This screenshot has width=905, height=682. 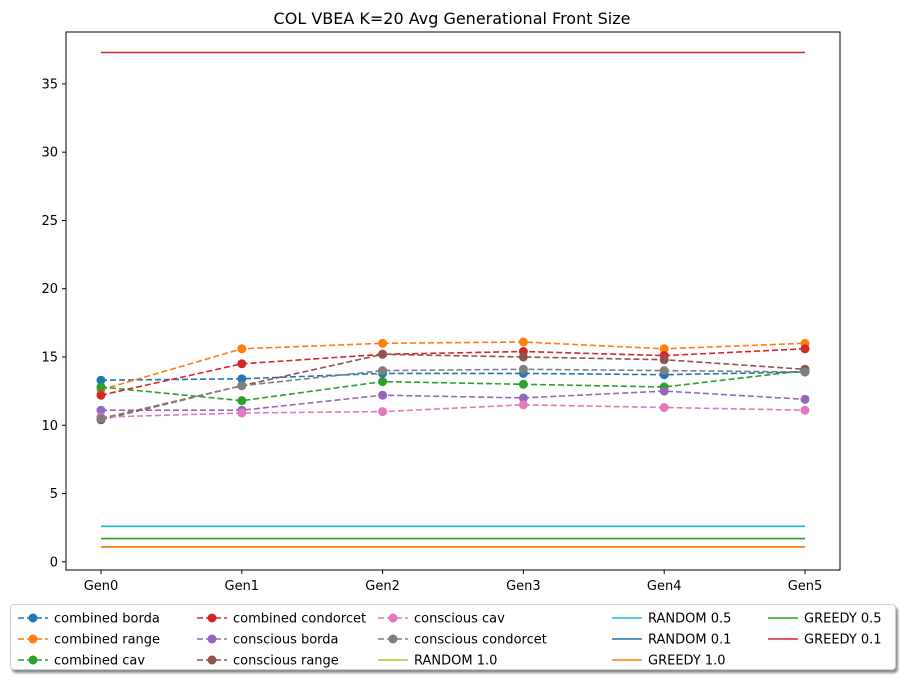 What do you see at coordinates (49, 357) in the screenshot?
I see `y-tick-label: 15` at bounding box center [49, 357].